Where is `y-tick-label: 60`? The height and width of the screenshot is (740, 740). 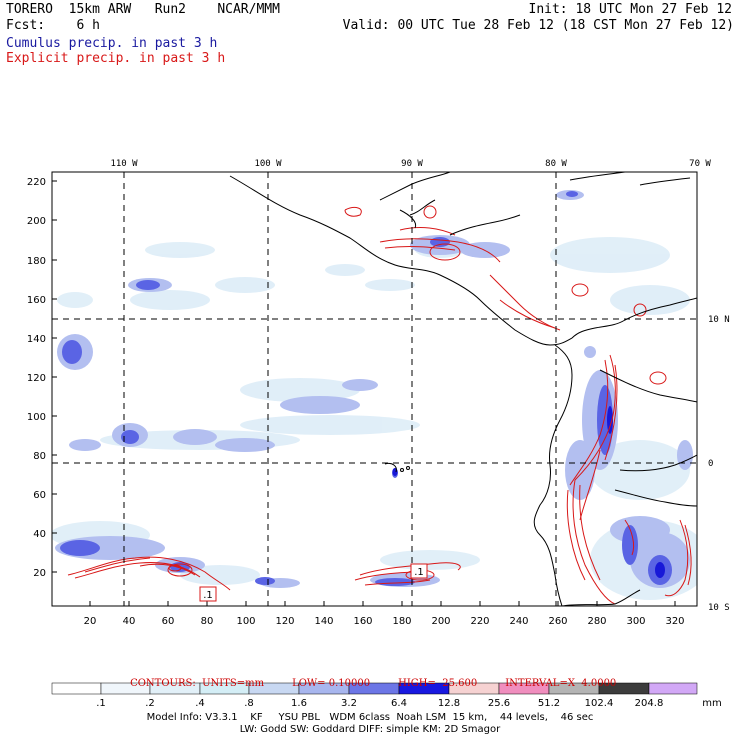 y-tick-label: 60 is located at coordinates (39, 495).